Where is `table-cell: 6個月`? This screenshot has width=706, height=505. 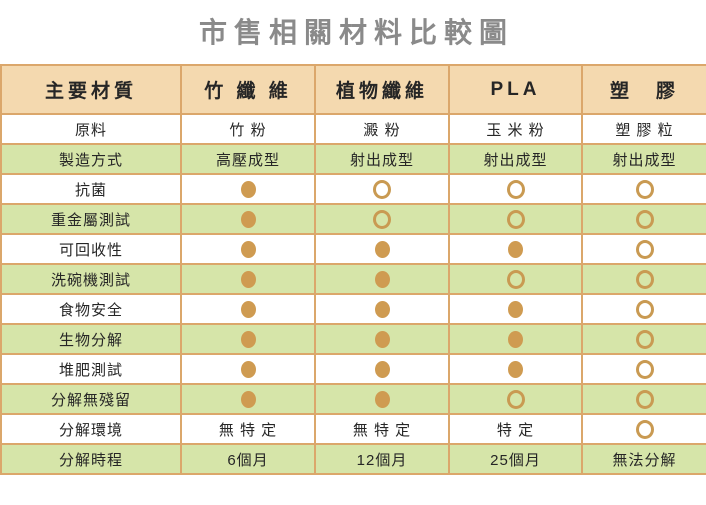 table-cell: 6個月 is located at coordinates (248, 459).